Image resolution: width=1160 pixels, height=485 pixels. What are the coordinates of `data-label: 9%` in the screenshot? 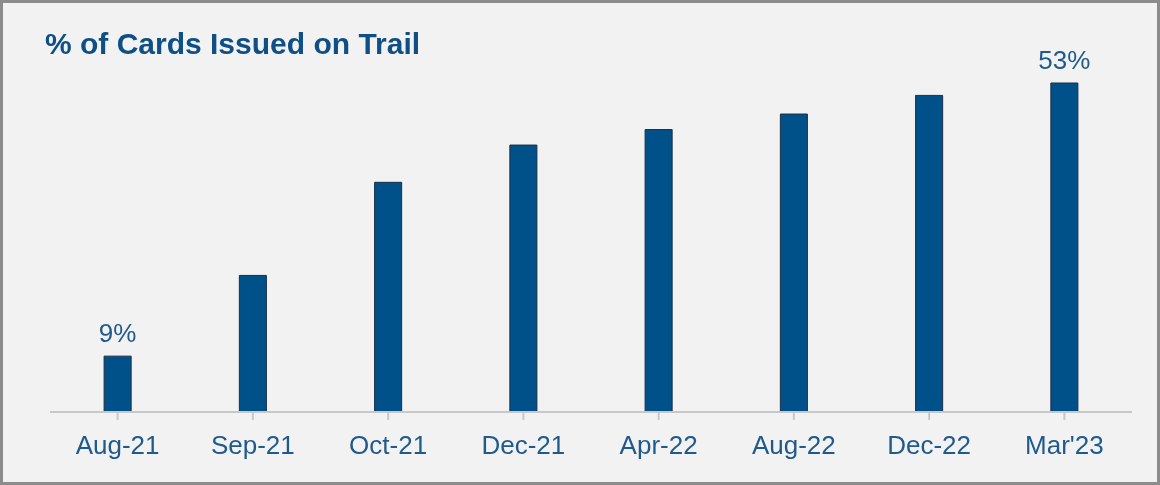 It's located at (117, 333).